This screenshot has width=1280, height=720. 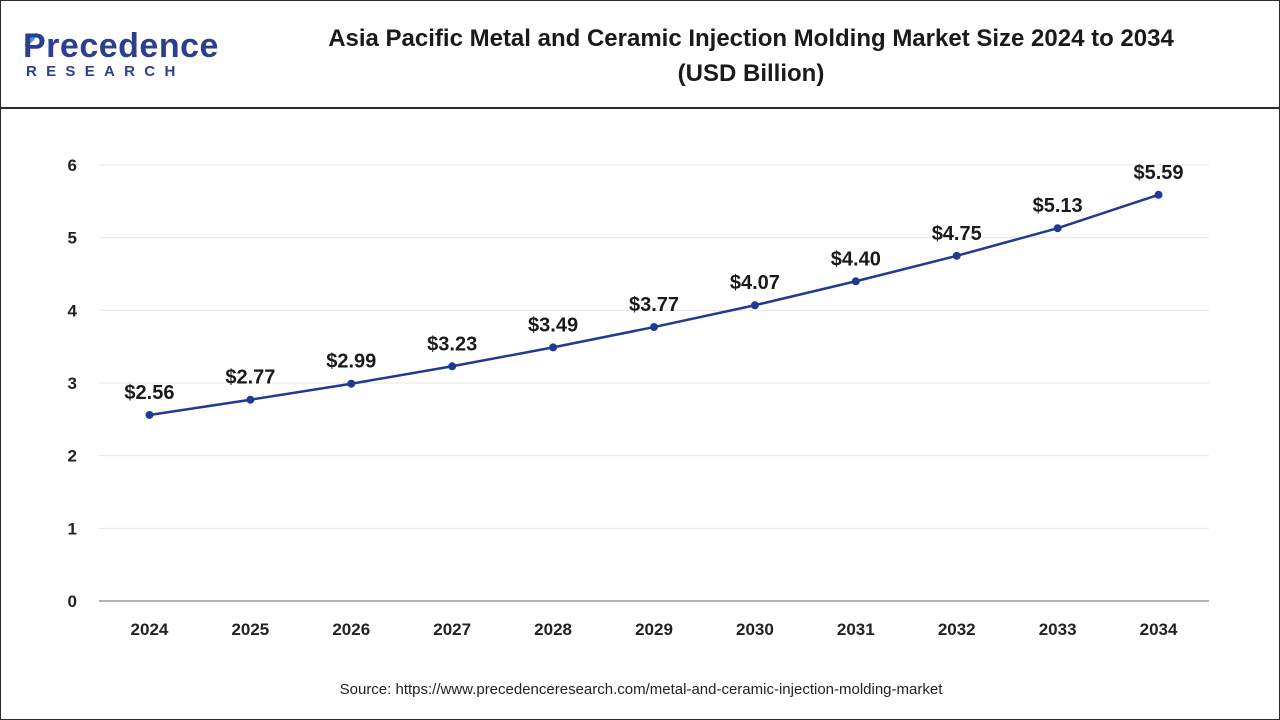 I want to click on x-tick-label: 2027, so click(x=452, y=629).